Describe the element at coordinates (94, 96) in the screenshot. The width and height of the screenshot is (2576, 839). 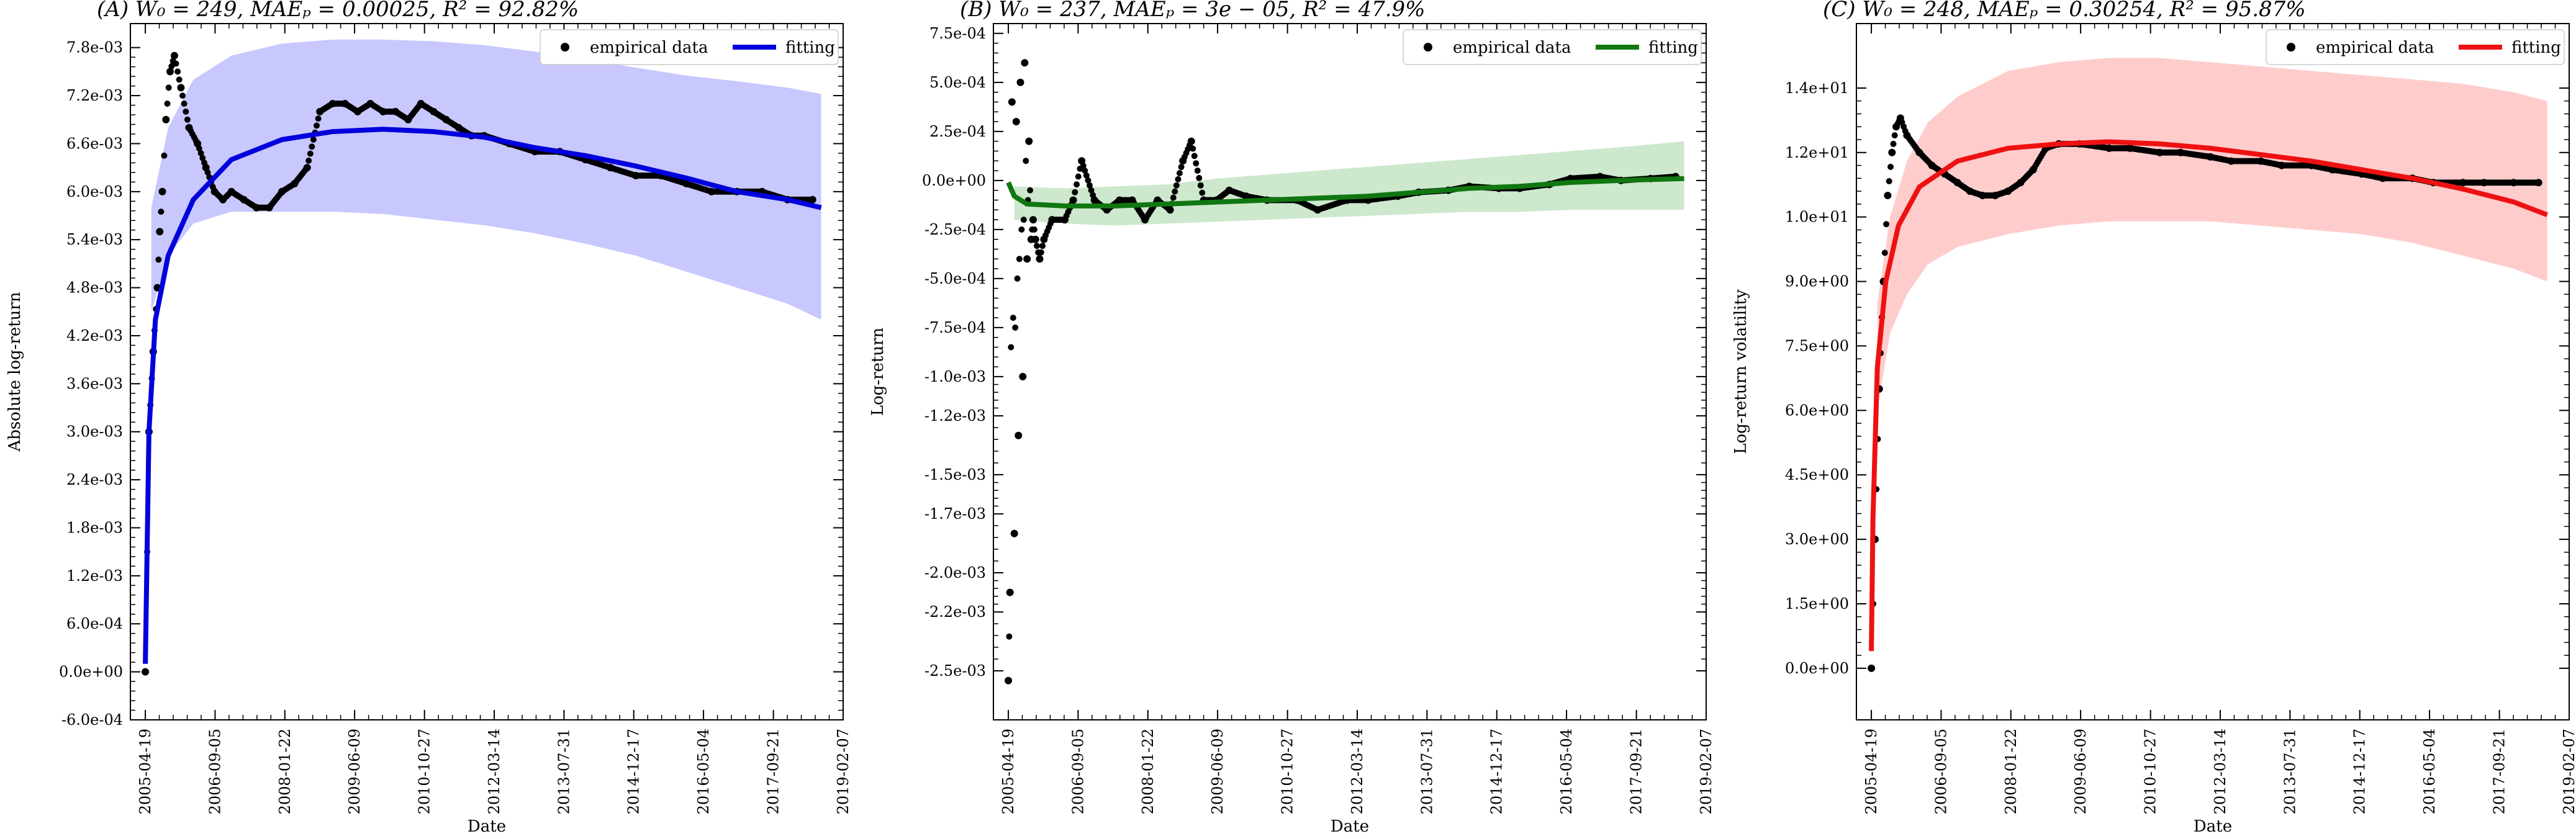
I see `y-tick-label: 7.2e-03` at that location.